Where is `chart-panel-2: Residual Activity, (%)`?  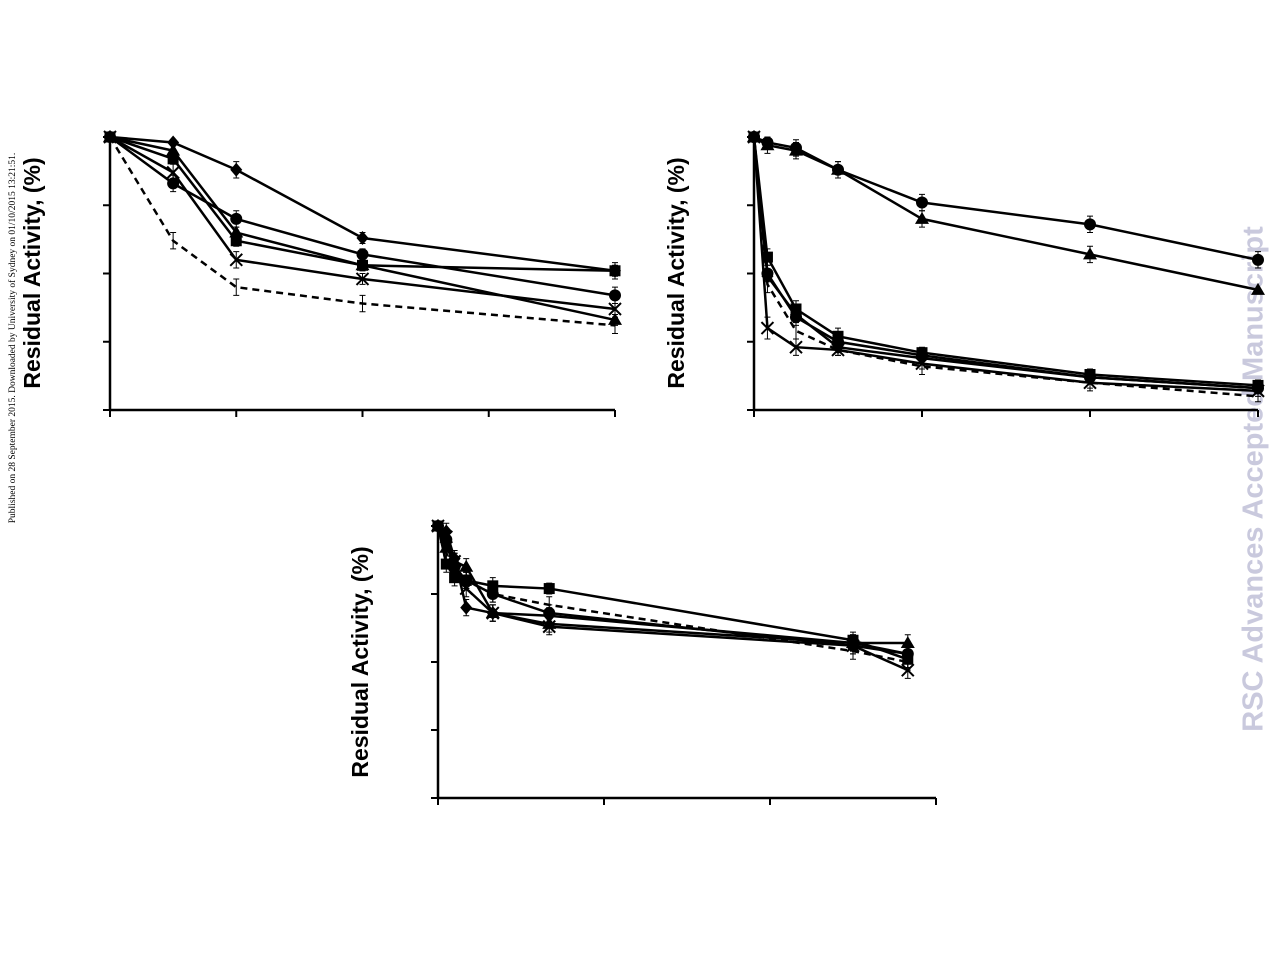
chart-panel-2: Residual Activity, (%) is located at coordinates (964, 273).